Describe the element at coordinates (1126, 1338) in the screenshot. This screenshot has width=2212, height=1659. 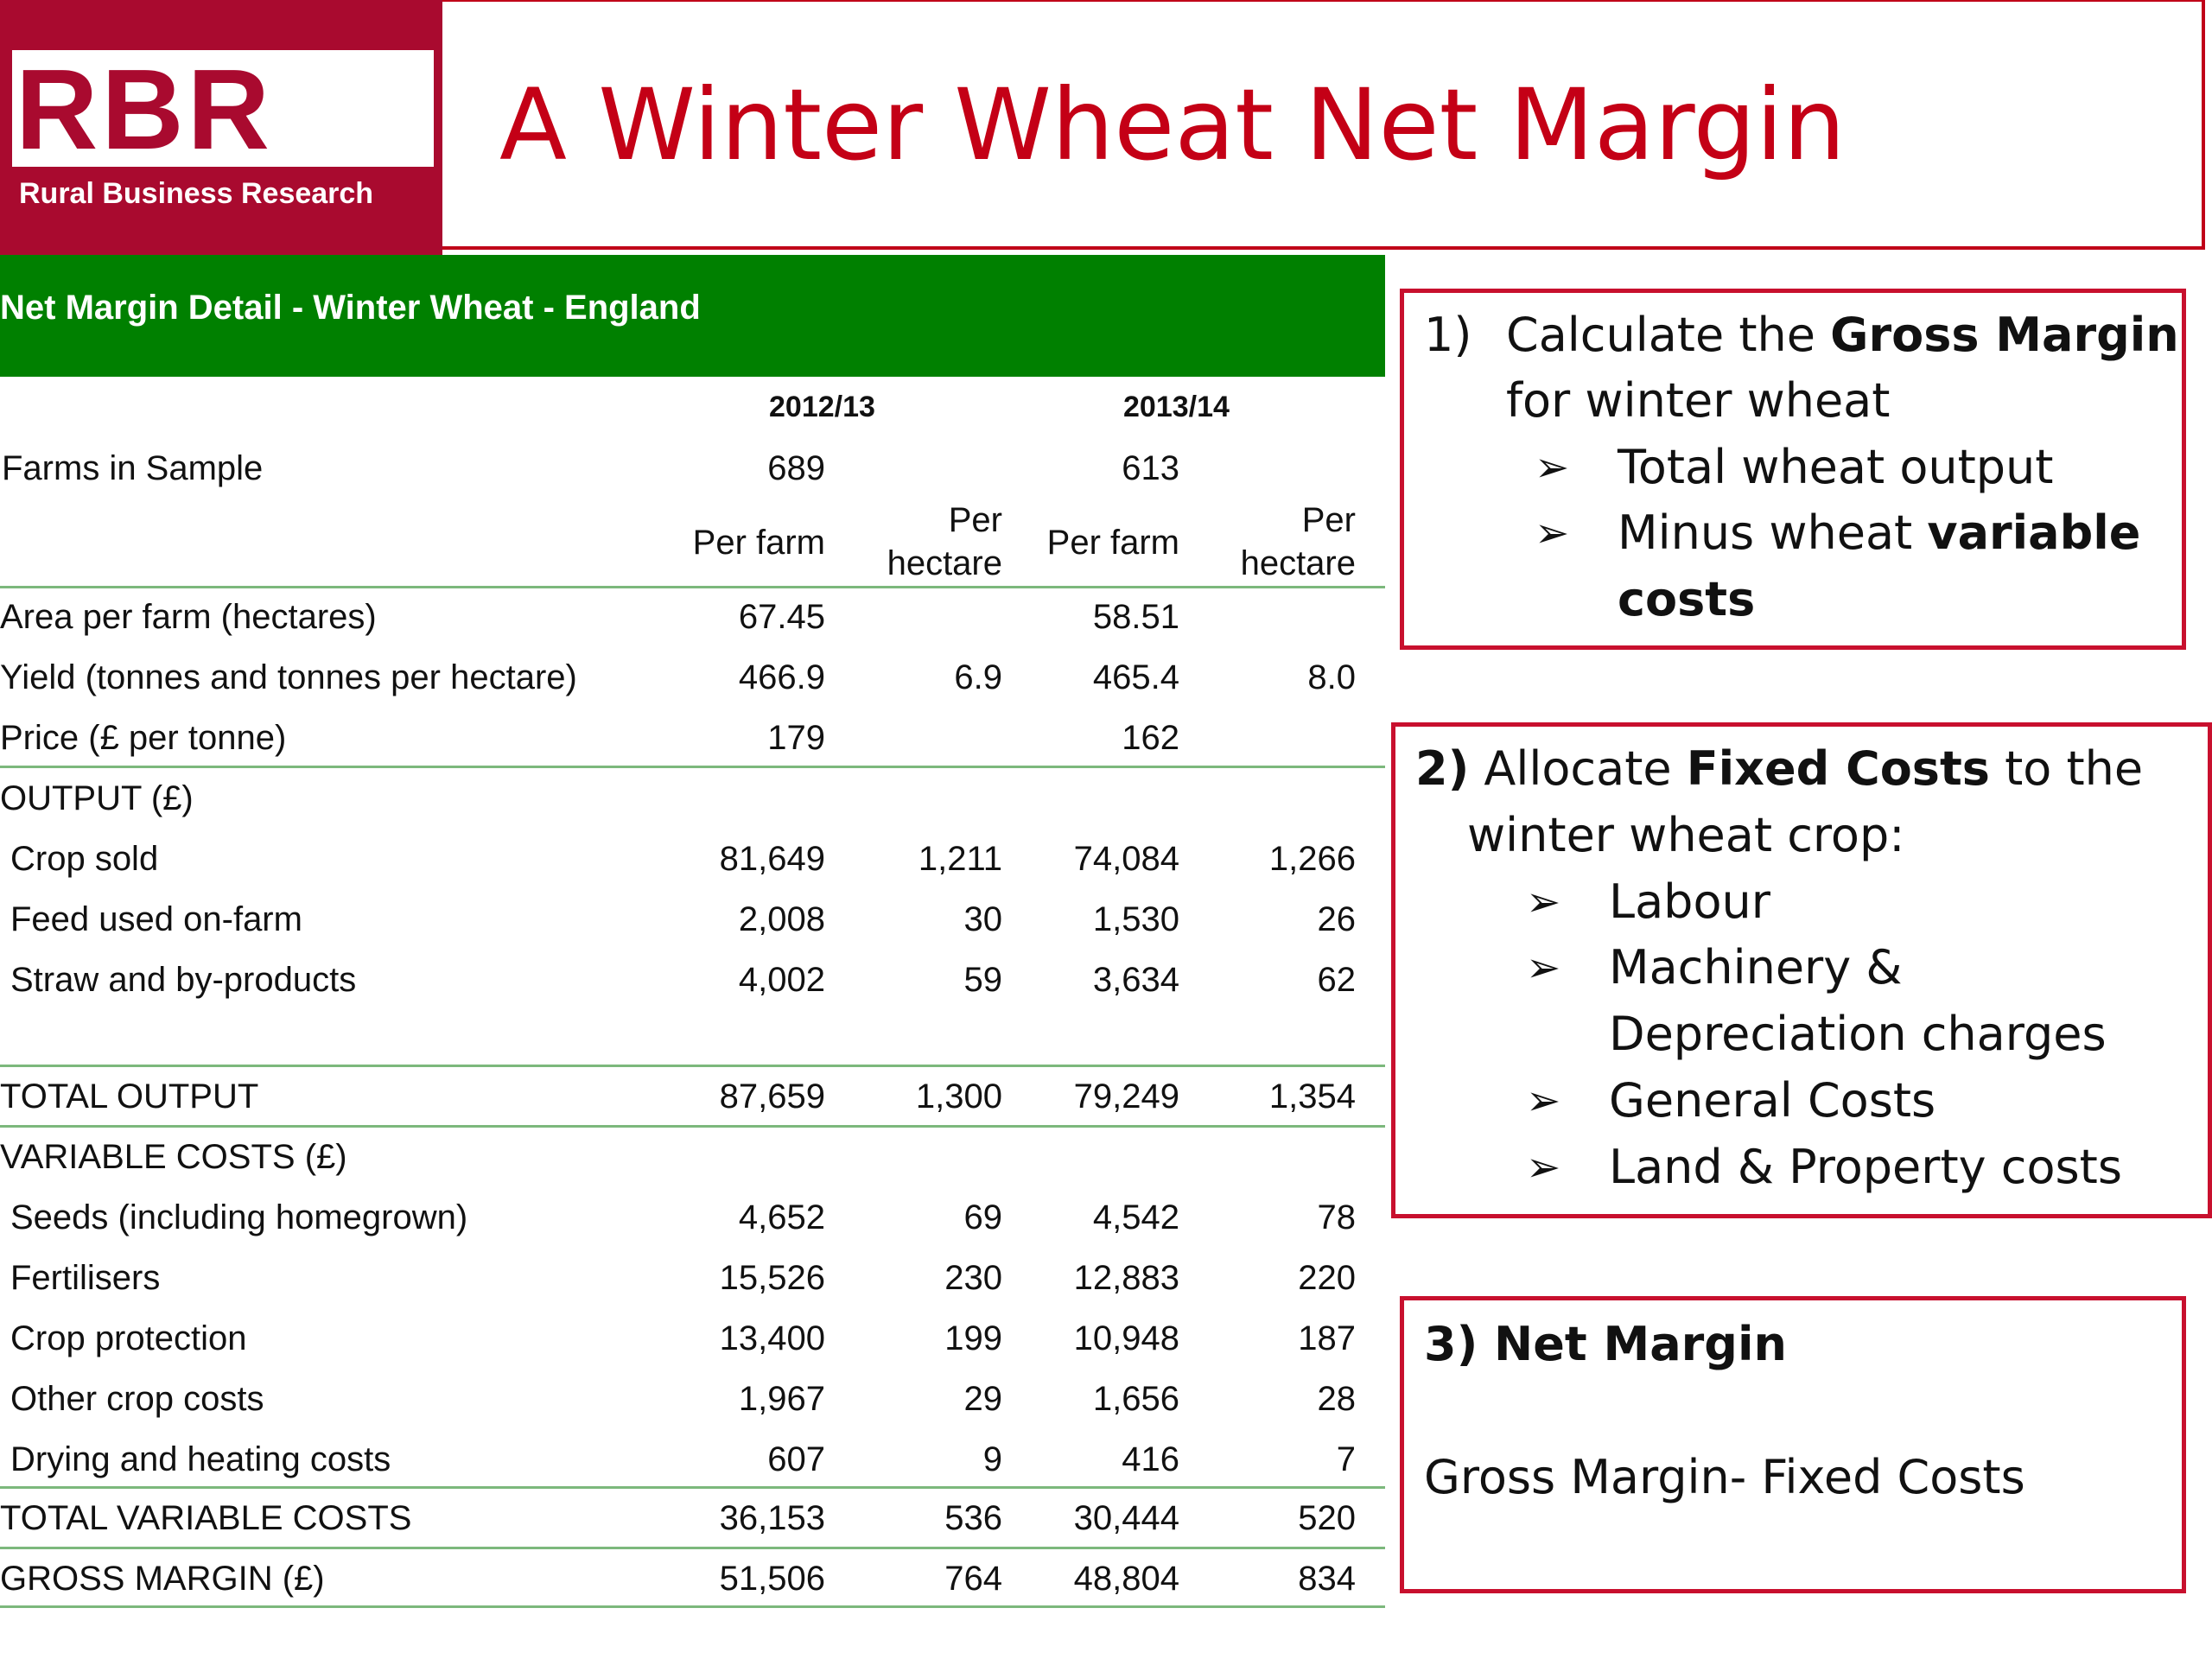
I see `row-value: 10,948` at that location.